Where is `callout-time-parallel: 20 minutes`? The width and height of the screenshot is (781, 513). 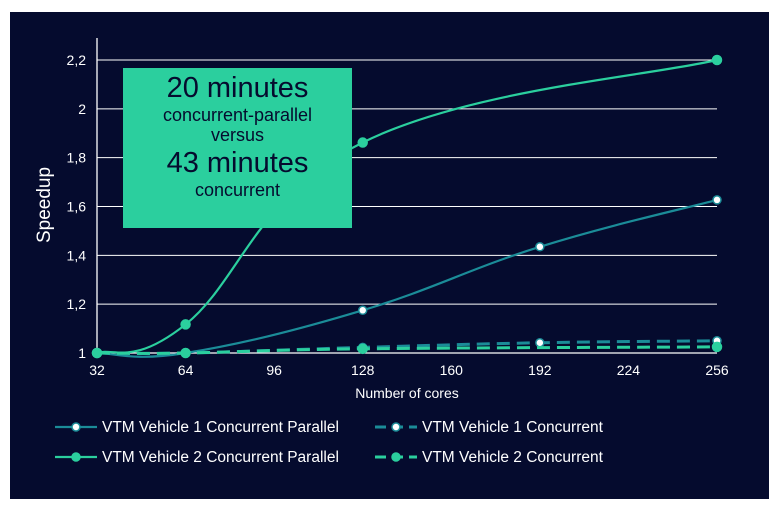
callout-time-parallel: 20 minutes is located at coordinates (237, 88).